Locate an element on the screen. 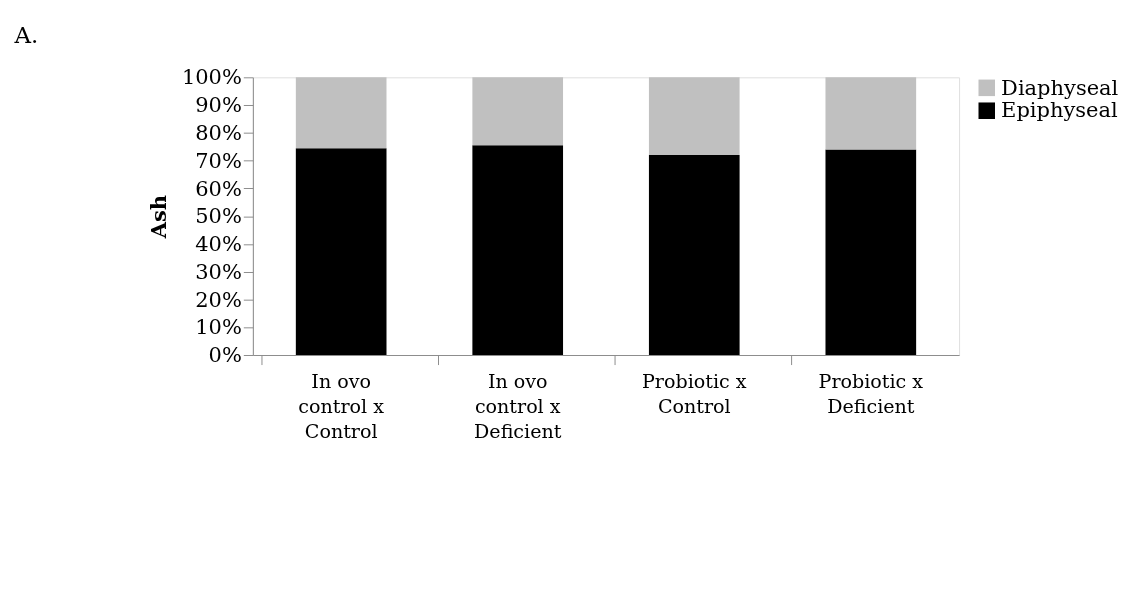 The height and width of the screenshot is (594, 1128). y-tick-label: 30% is located at coordinates (218, 271).